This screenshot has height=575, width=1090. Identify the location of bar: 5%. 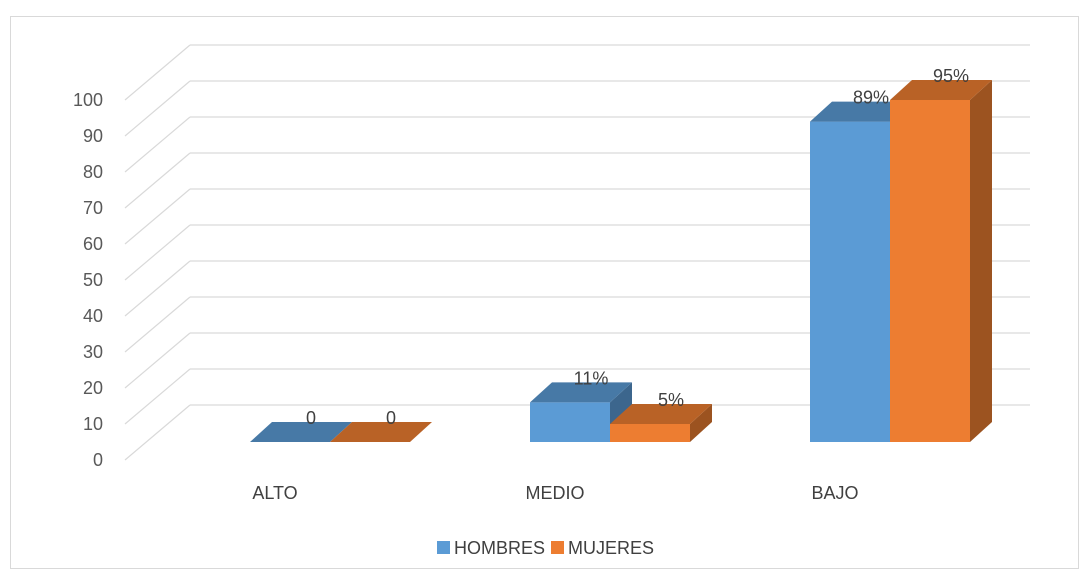
(661, 416).